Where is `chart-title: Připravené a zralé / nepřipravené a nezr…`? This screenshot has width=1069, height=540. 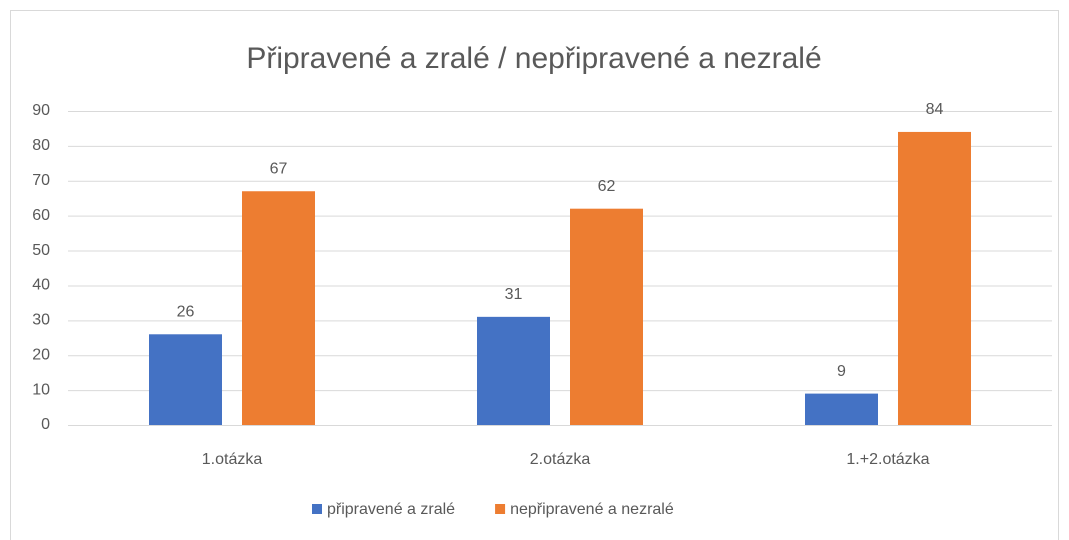 chart-title: Připravené a zralé / nepřipravené a nezr… is located at coordinates (533, 58).